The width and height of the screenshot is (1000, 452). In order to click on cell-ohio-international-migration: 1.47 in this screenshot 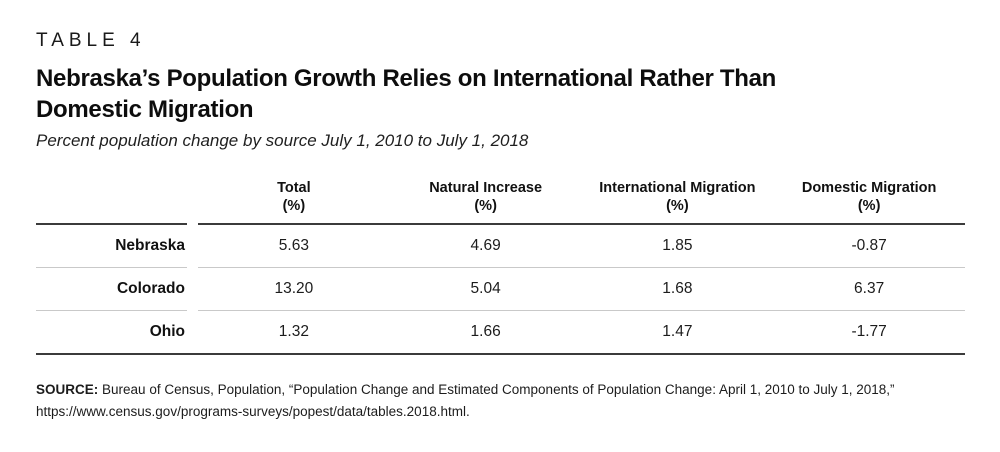, I will do `click(677, 331)`.